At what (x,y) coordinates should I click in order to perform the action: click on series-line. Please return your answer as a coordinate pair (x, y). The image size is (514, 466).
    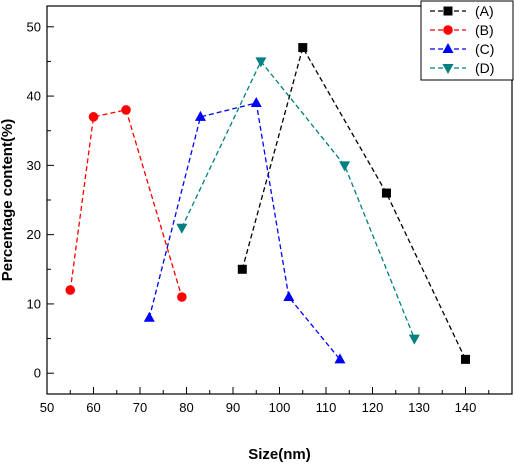
    Looking at the image, I should click on (126, 203).